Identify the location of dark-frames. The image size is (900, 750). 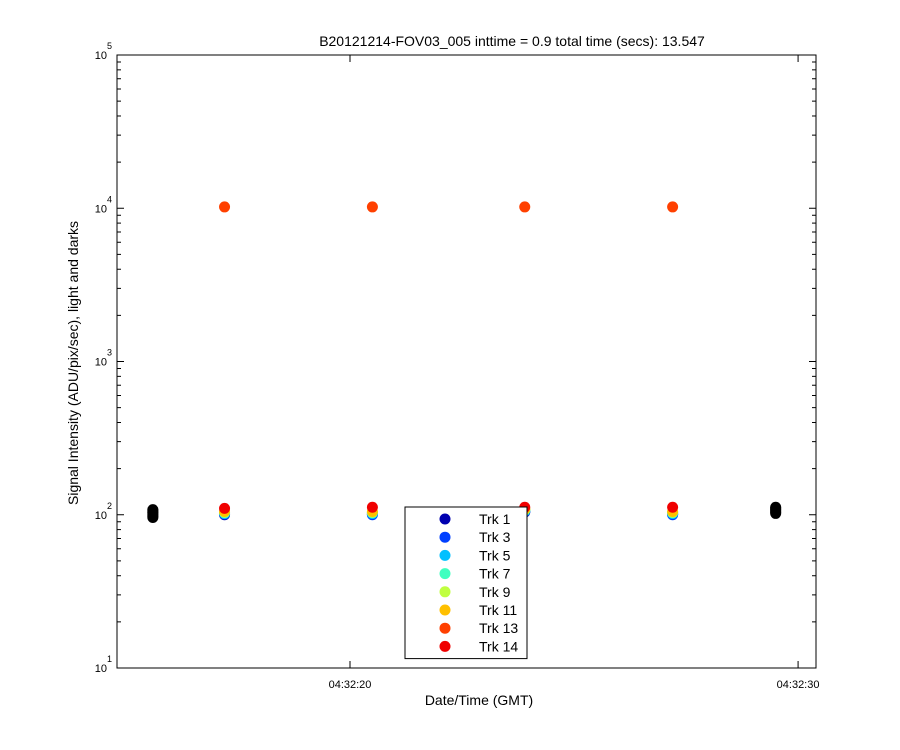
(464, 512).